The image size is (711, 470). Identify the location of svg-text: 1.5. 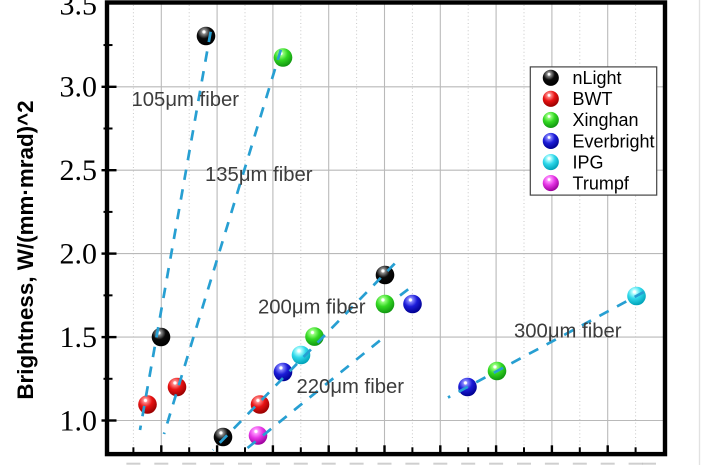
(79, 337).